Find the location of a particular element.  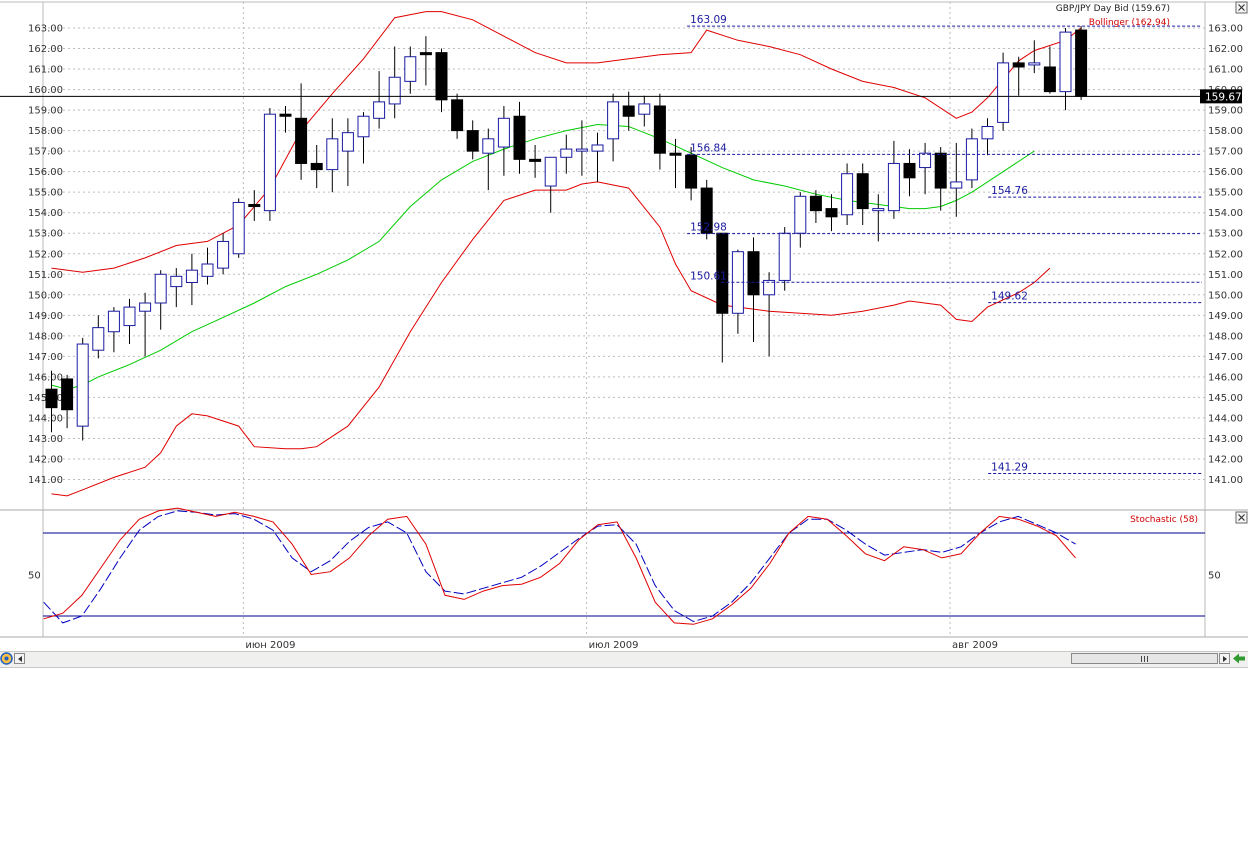

y-tick-label-left: 150.00 is located at coordinates (45, 295).